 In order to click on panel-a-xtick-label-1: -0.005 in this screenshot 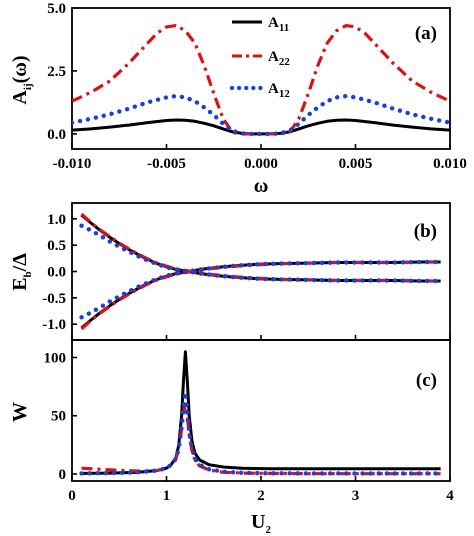, I will do `click(166, 164)`.